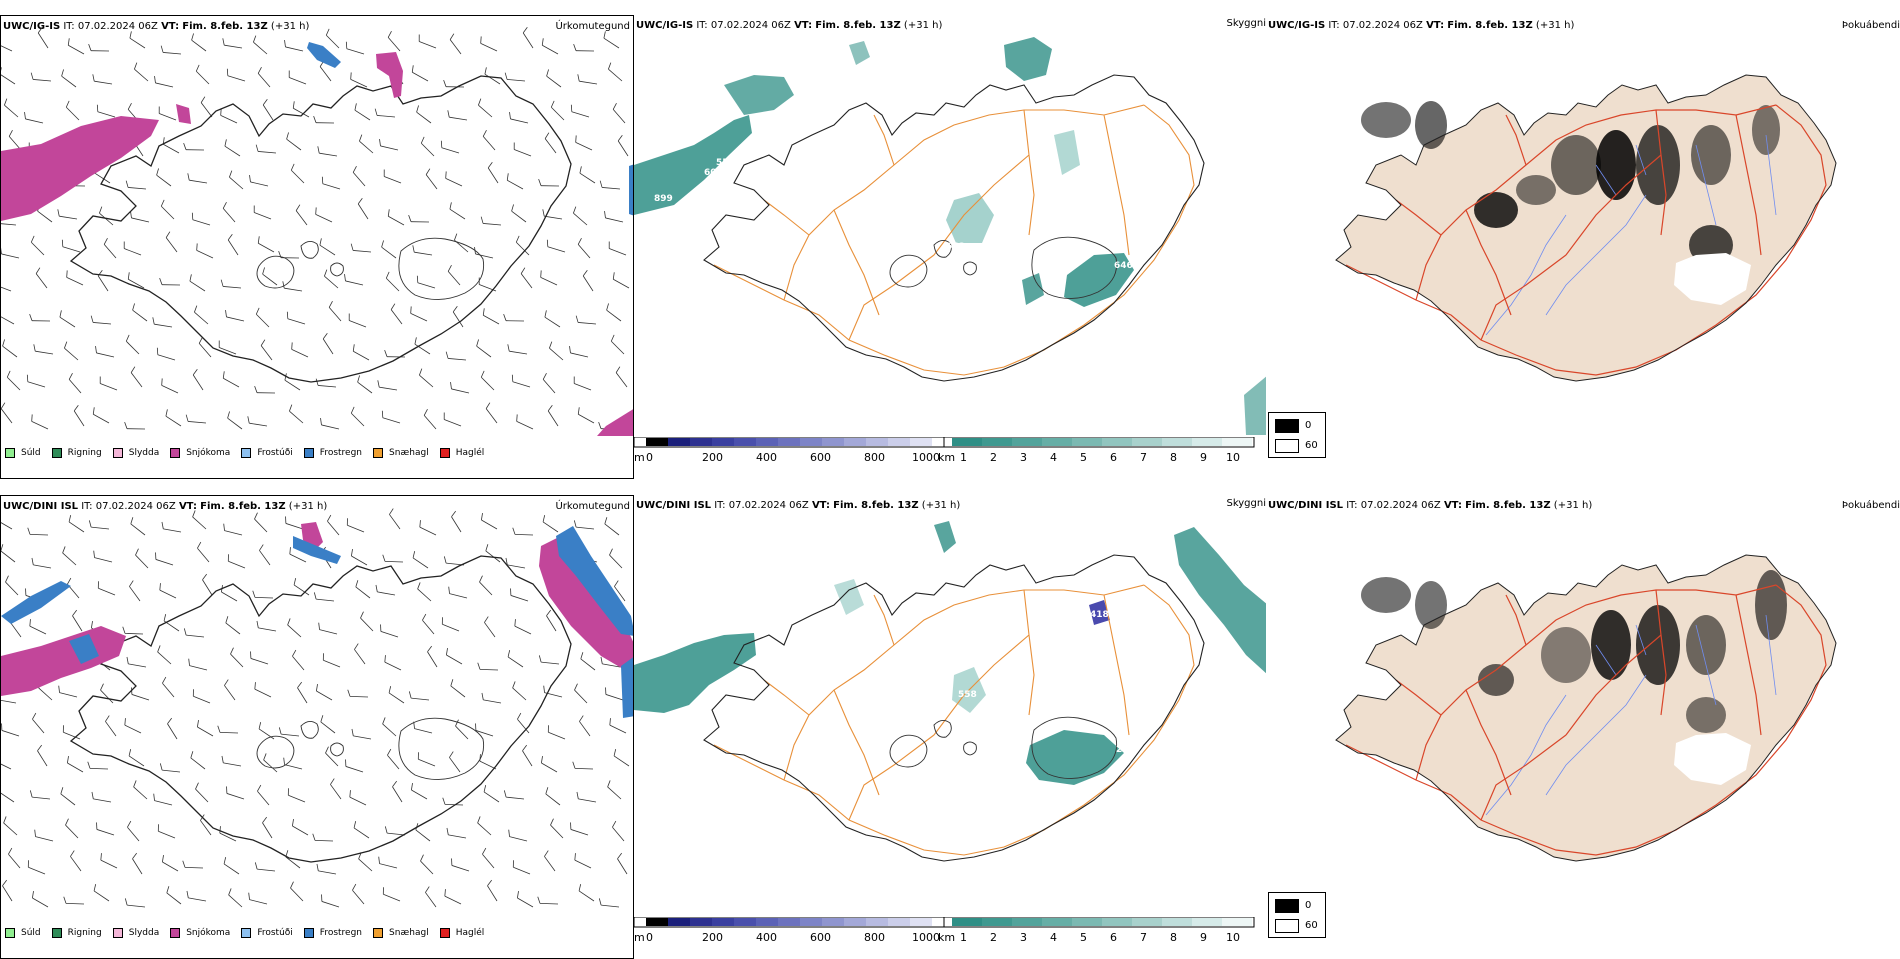 This screenshot has height=959, width=1900. Describe the element at coordinates (1113, 457) in the screenshot. I see `scale-tick: 6` at that location.